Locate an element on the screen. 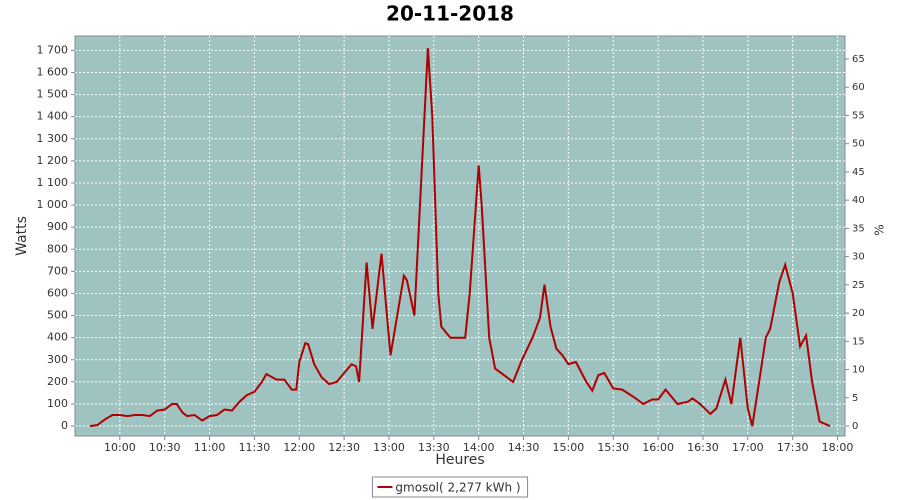 Image resolution: width=900 pixels, height=500 pixels. y-tick-label: 300 is located at coordinates (57, 359).